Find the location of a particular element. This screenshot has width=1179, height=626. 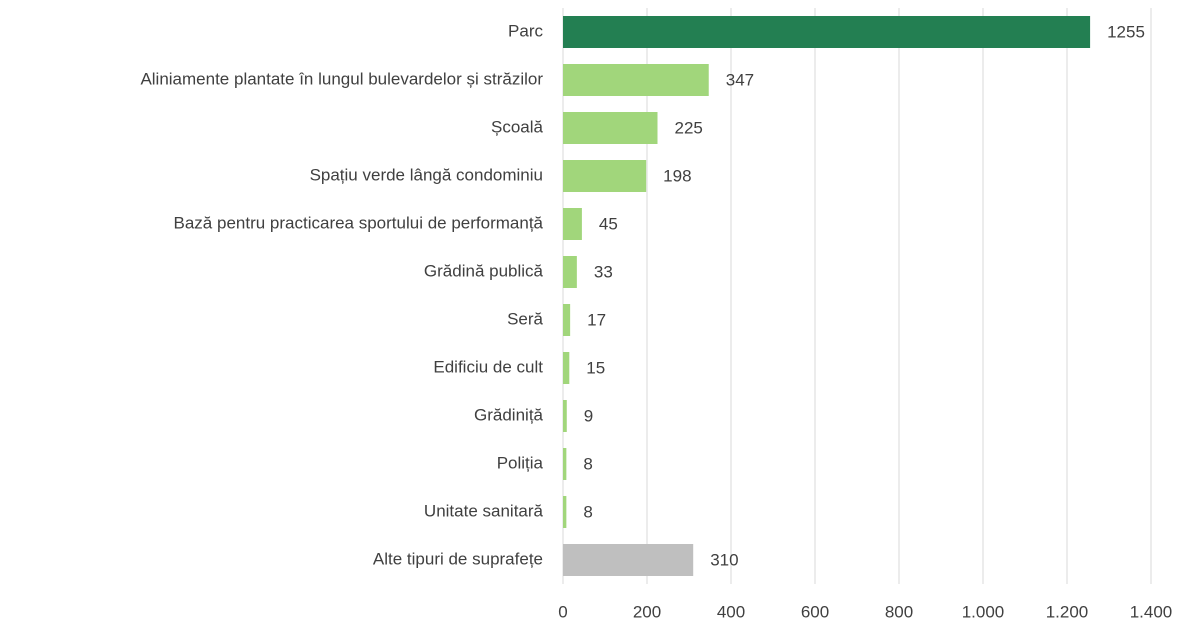

data-label: 15 is located at coordinates (595, 367).